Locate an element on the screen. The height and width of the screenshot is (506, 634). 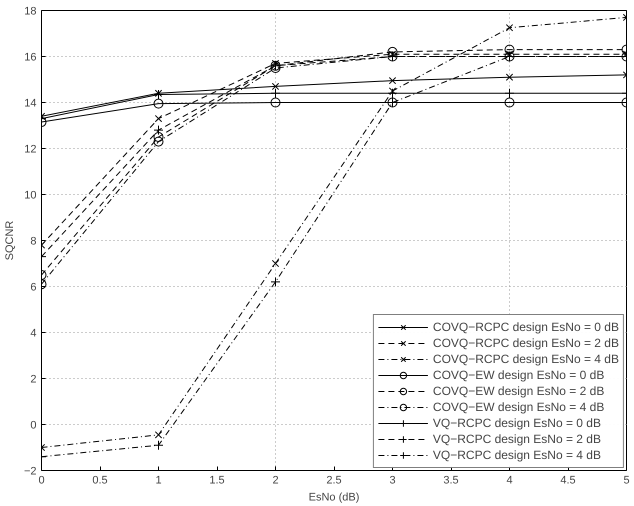
legend-label: COVQ−RCPC design EsNo = 2 dB is located at coordinates (525, 343).